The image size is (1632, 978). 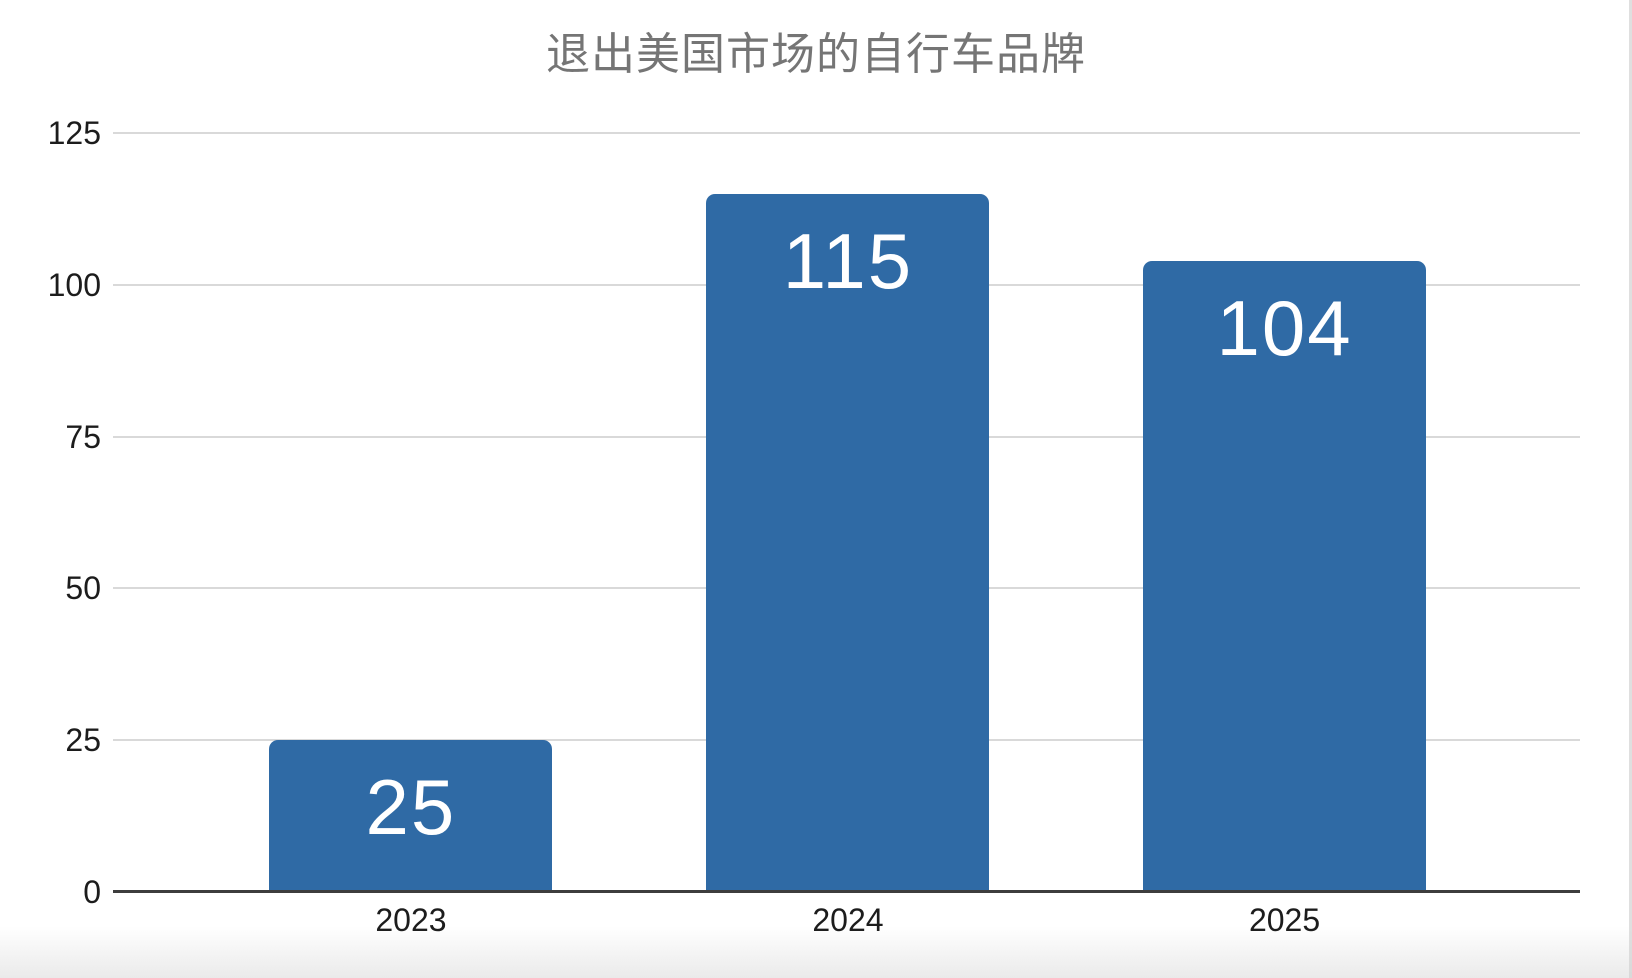 I want to click on right-edge-line, so click(x=1630, y=489).